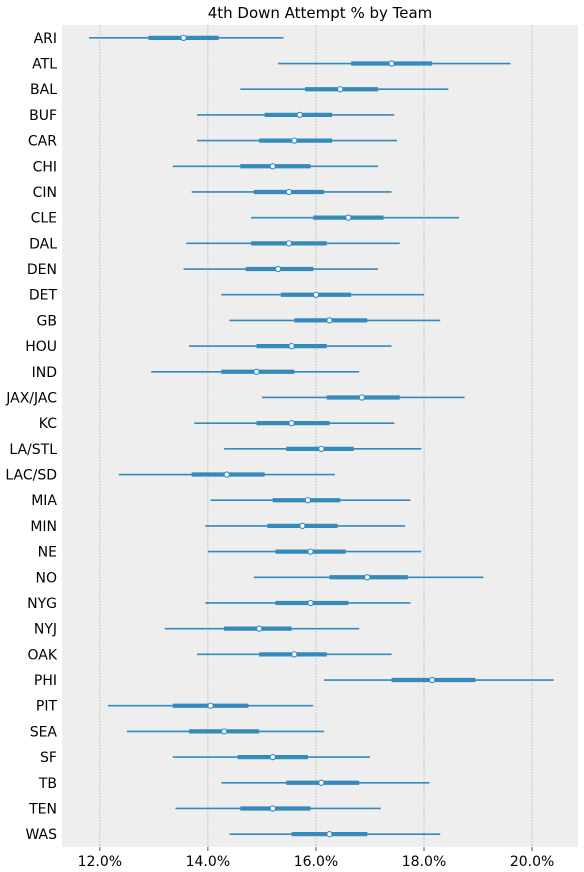  What do you see at coordinates (31, 476) in the screenshot?
I see `team-label: LAC/SD` at bounding box center [31, 476].